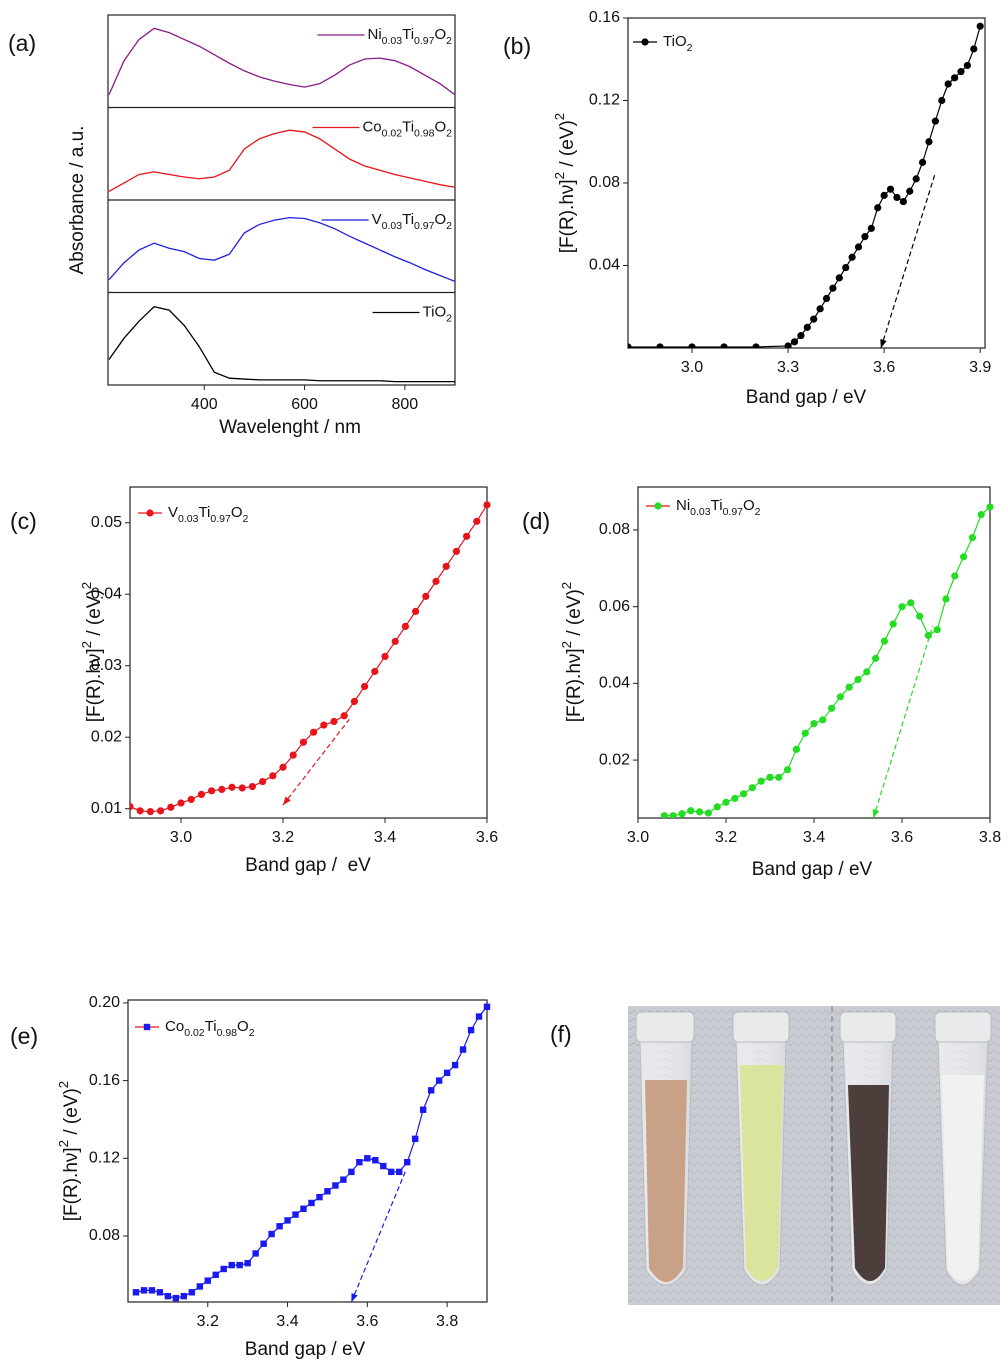 The image size is (1008, 1362). I want to click on panel-label: (f), so click(561, 1034).